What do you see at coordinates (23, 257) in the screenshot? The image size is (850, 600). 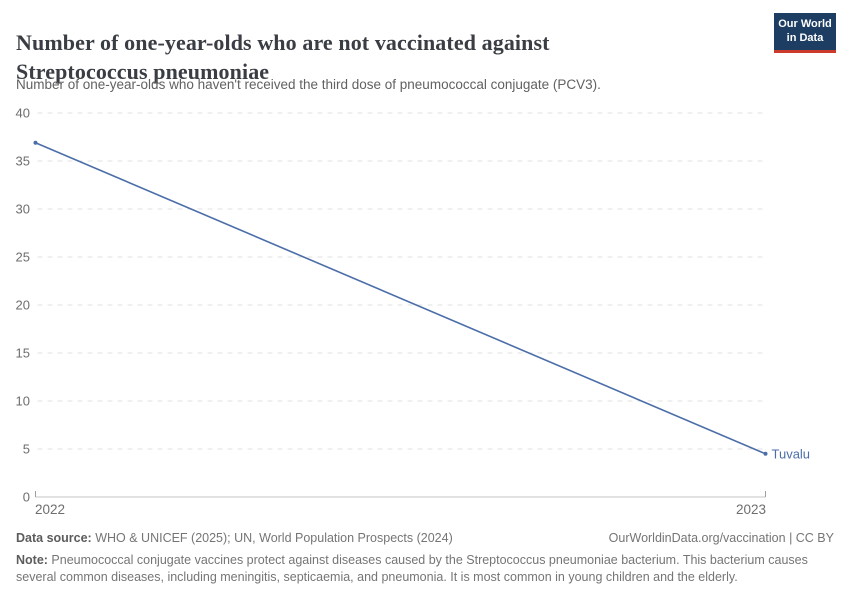 I see `y-axis-tick-label: 25` at bounding box center [23, 257].